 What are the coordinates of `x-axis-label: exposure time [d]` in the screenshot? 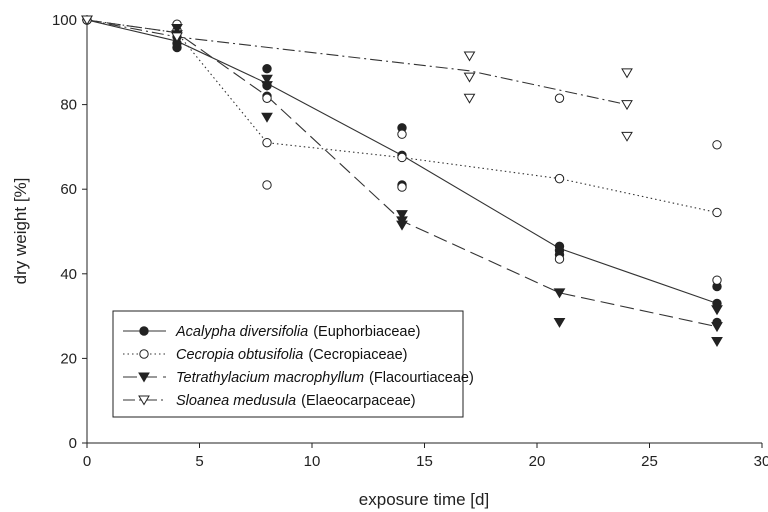 It's located at (424, 499).